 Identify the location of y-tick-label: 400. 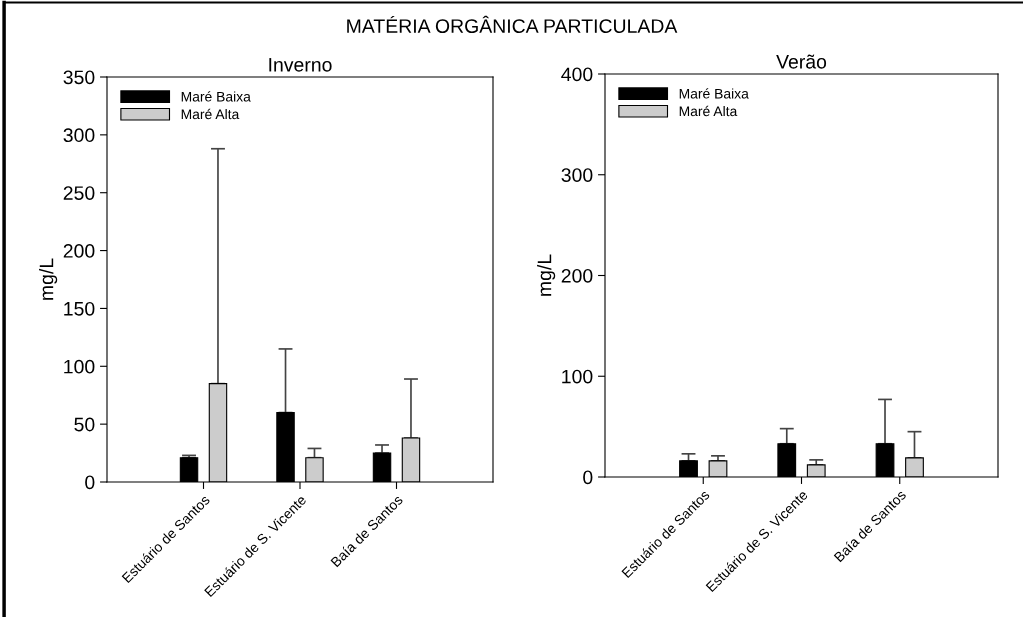
(577, 74).